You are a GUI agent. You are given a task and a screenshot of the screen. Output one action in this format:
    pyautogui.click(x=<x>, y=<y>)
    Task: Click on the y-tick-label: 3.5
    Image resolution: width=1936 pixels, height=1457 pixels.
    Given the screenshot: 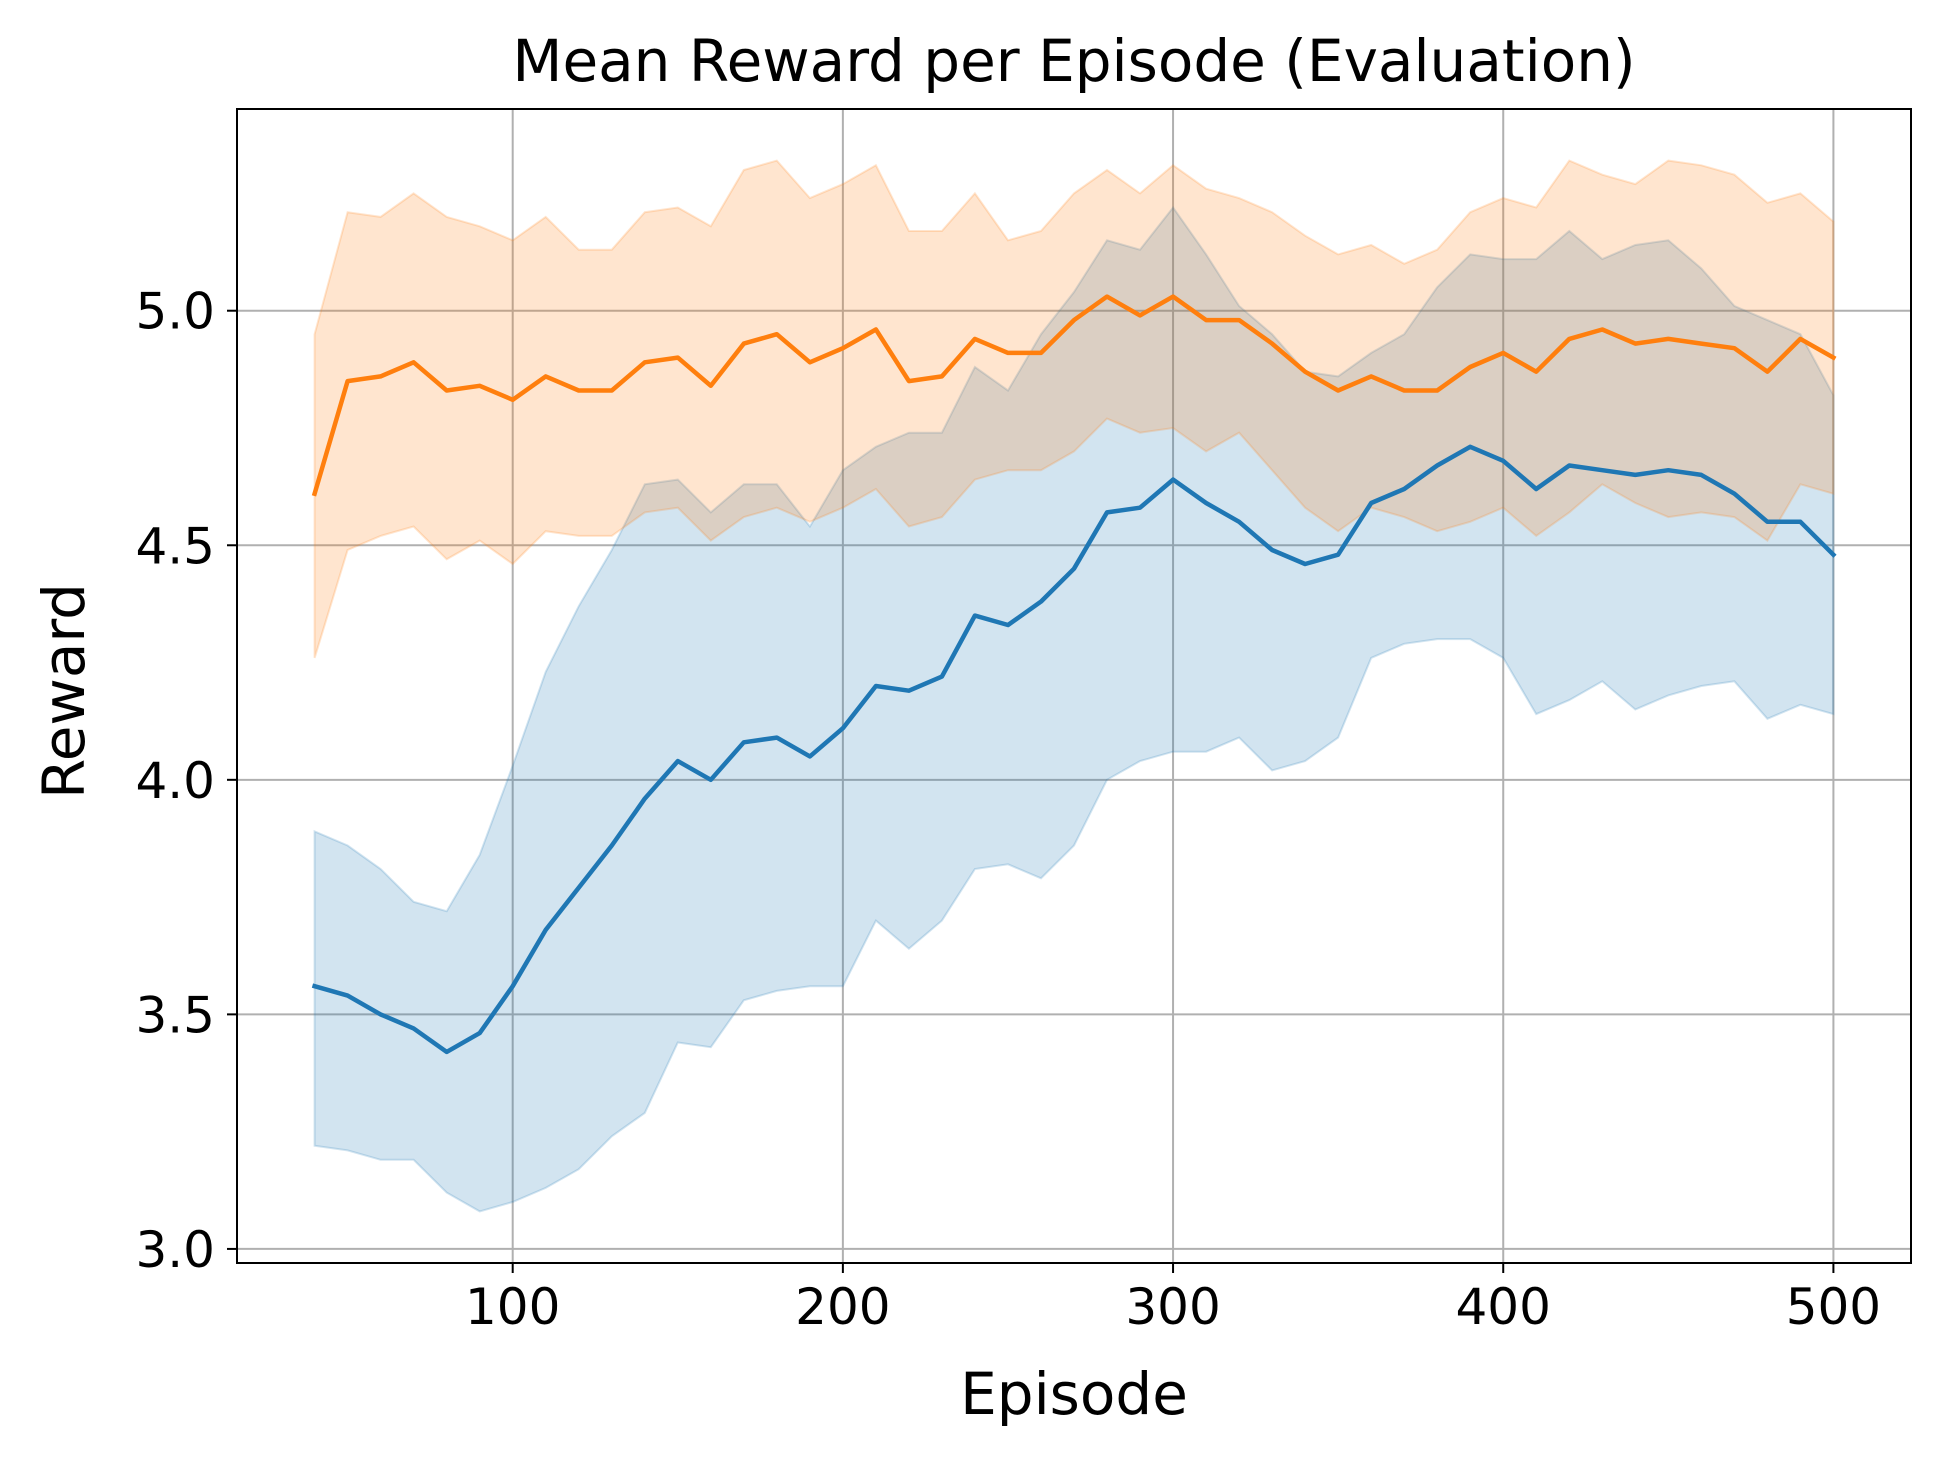 What is the action you would take?
    pyautogui.click(x=175, y=1015)
    